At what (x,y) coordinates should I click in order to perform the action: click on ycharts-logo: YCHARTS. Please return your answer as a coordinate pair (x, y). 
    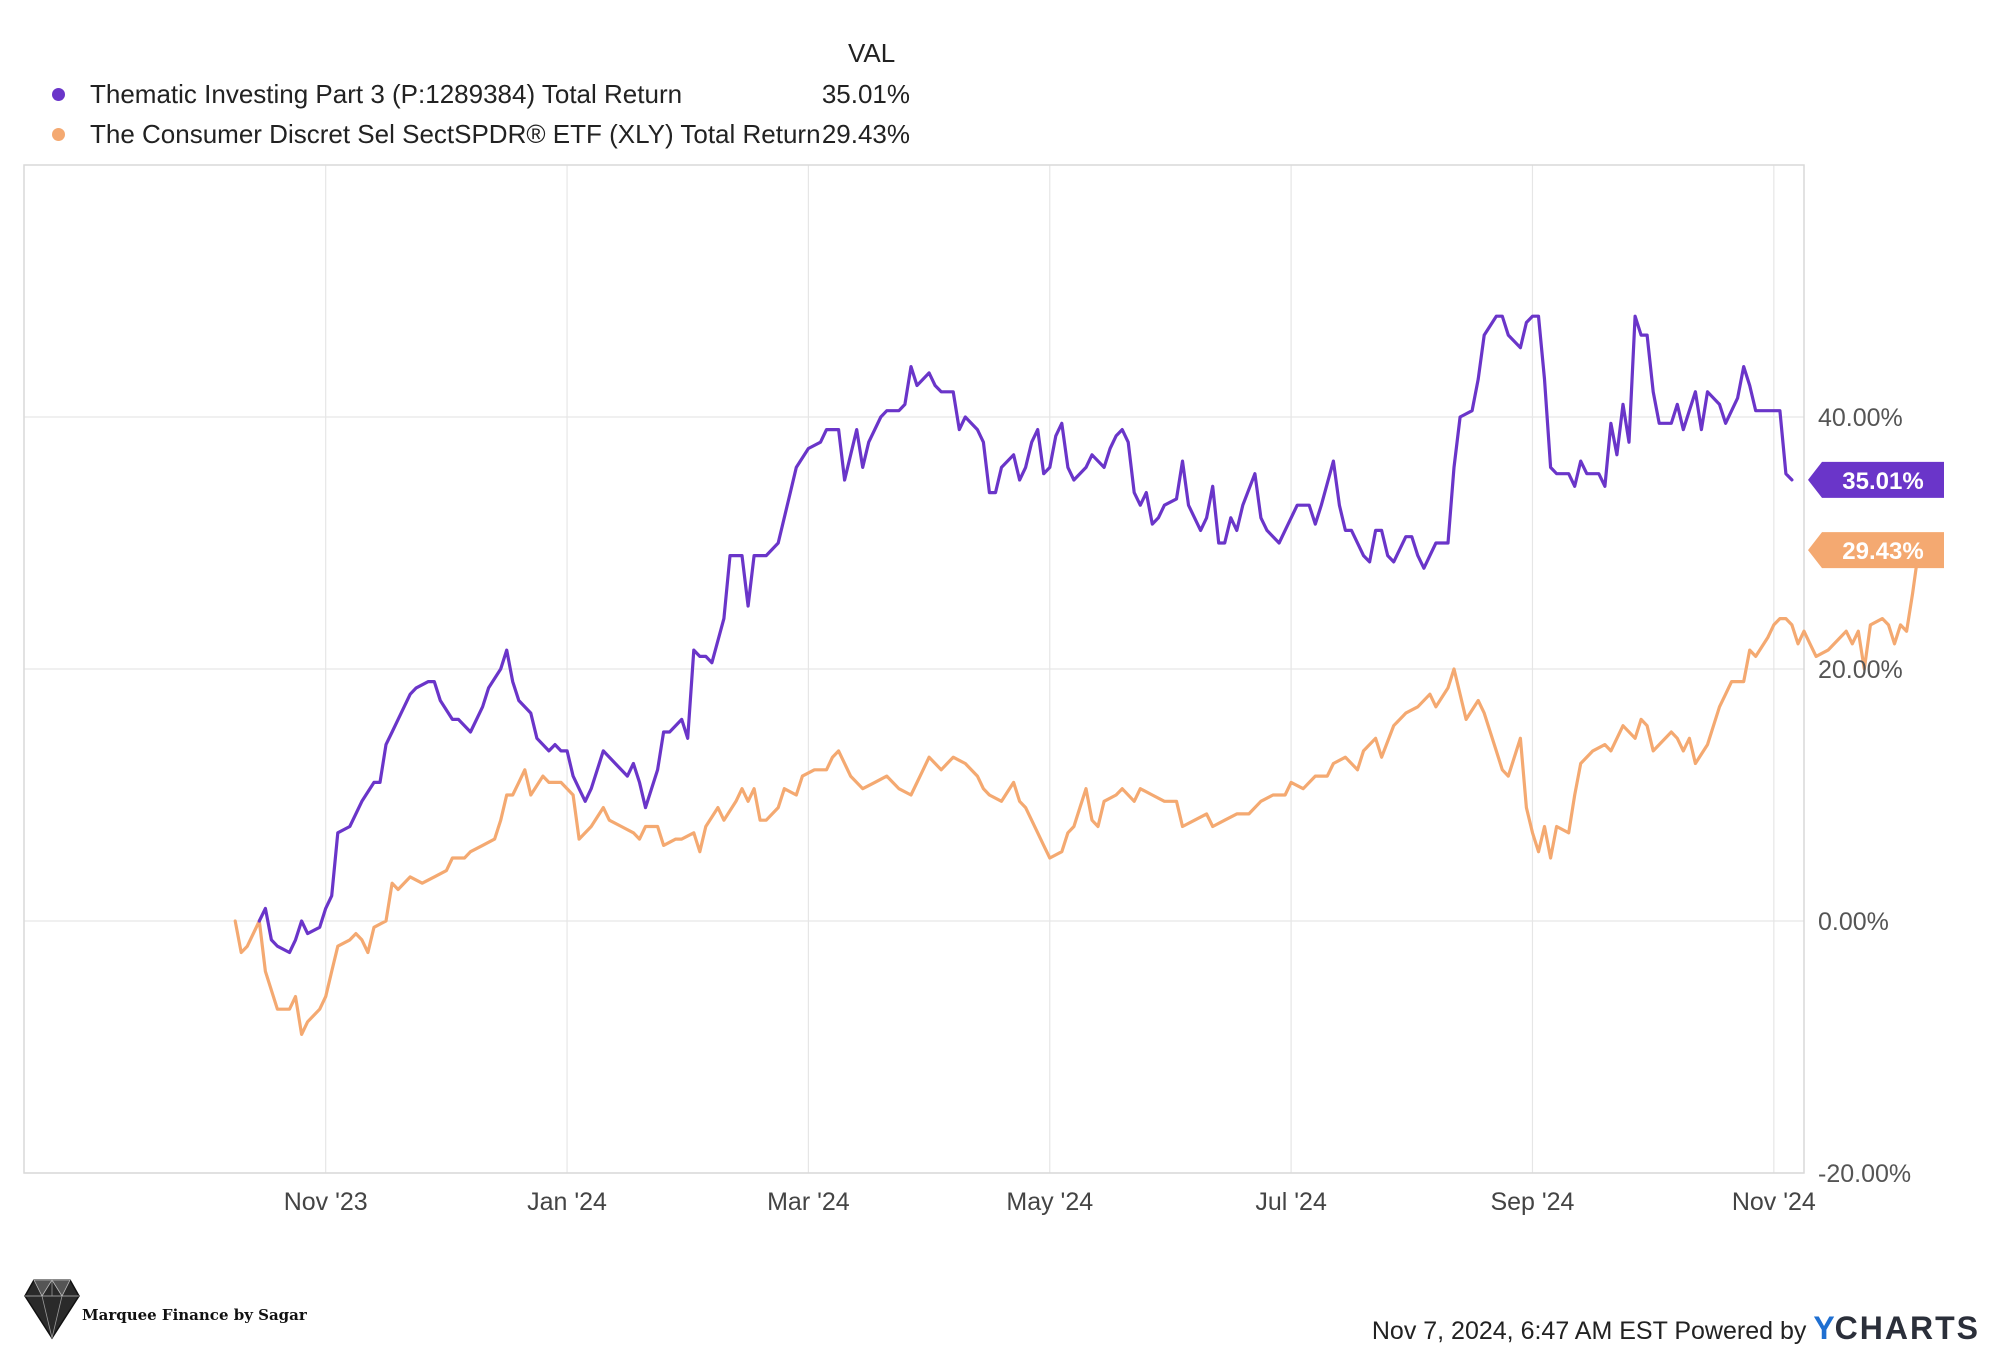
    Looking at the image, I should click on (1896, 1328).